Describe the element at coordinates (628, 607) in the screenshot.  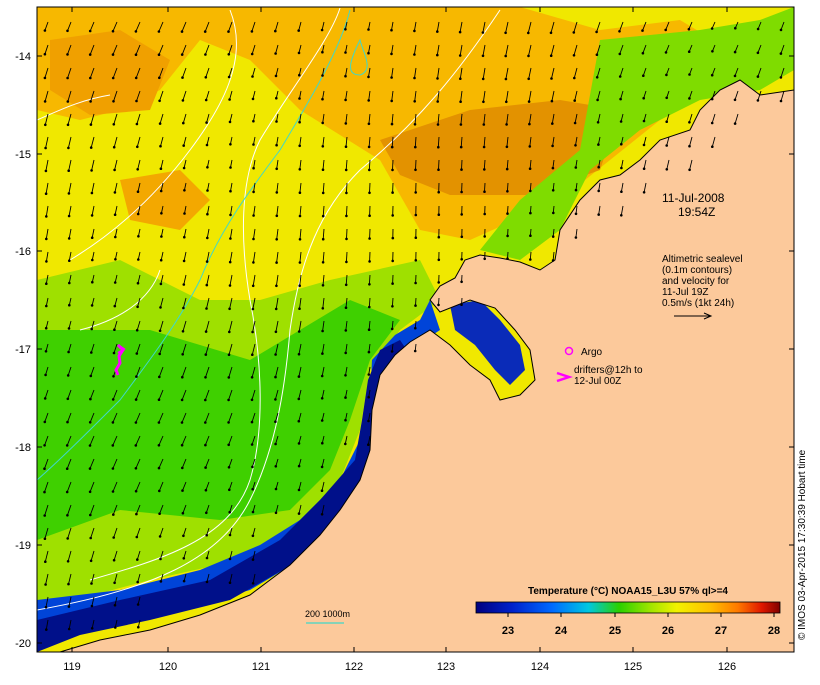
I see `colorbar-gradient` at that location.